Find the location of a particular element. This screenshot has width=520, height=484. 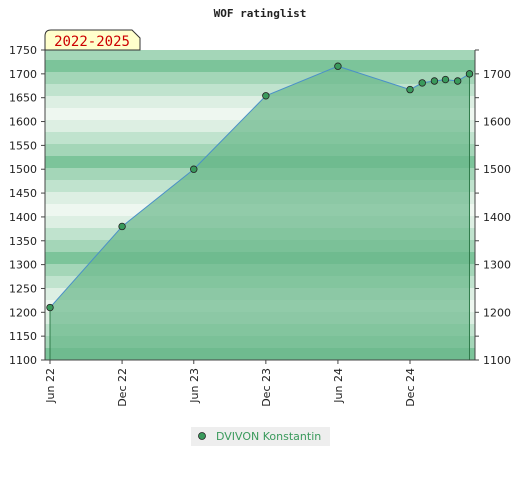

period-badge: 2022-2025 is located at coordinates (92, 40).